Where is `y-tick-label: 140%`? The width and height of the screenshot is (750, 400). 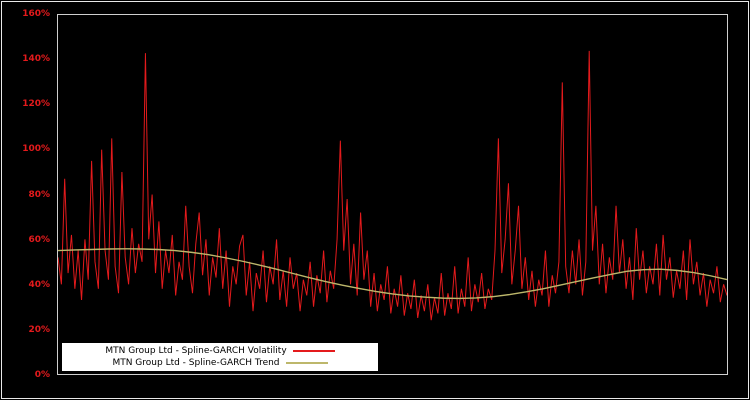
y-tick-label: 140% is located at coordinates (36, 59).